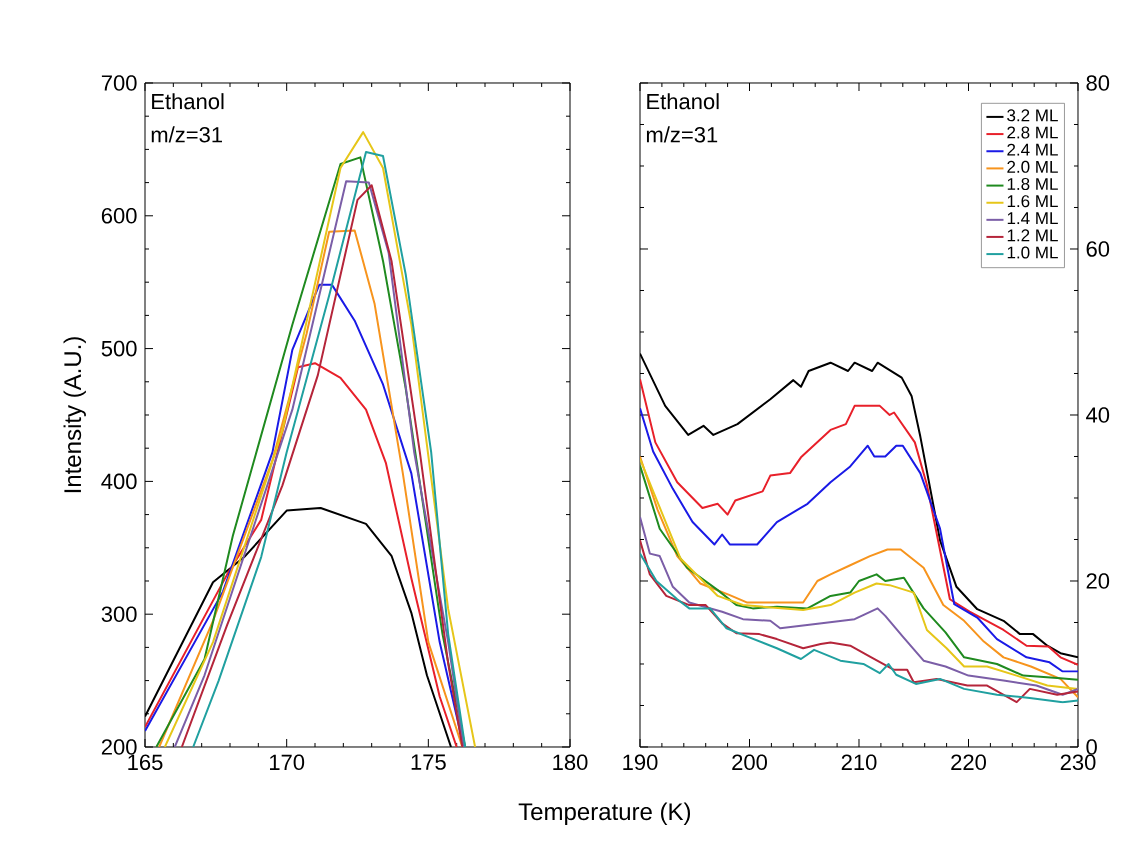 The image size is (1130, 854). I want to click on y-tick-label: 700, so click(119, 83).